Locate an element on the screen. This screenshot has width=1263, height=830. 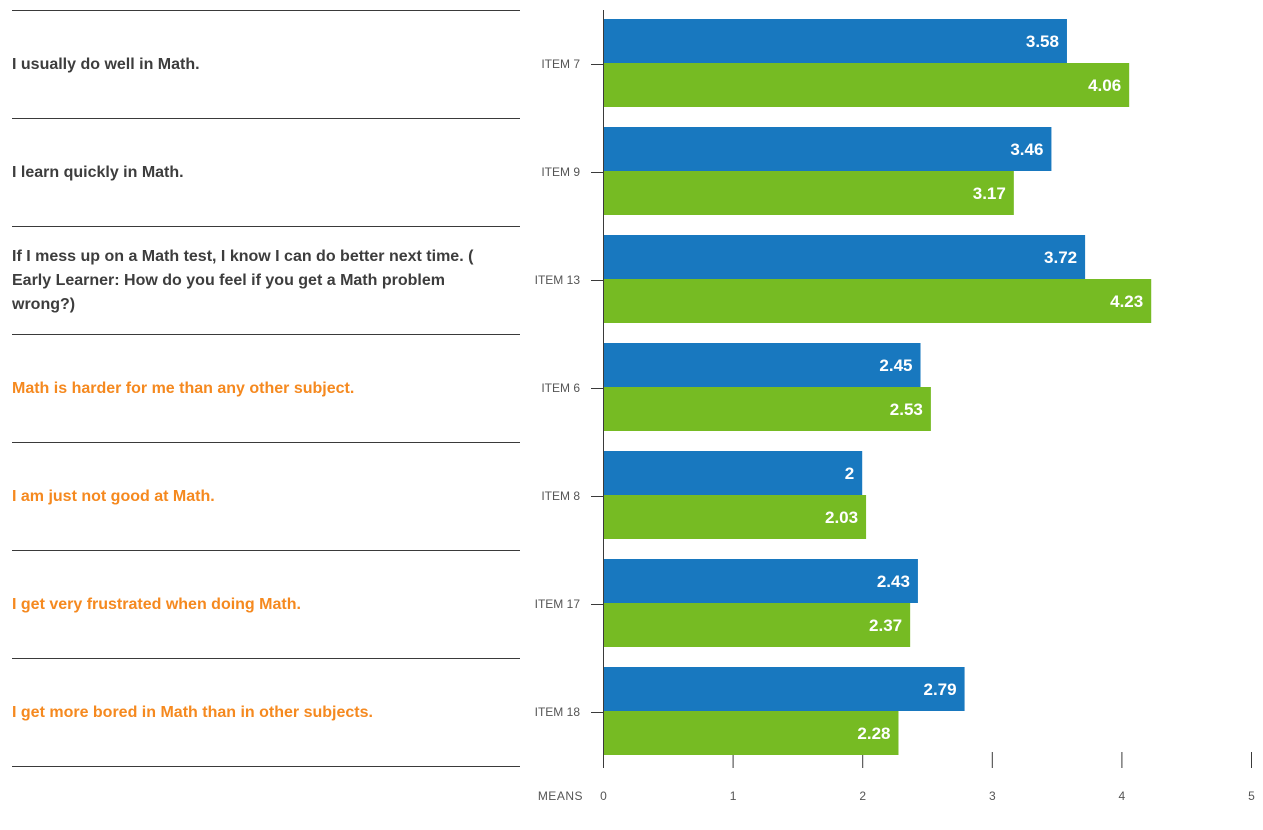
category-label: ITEM 8 is located at coordinates (560, 496).